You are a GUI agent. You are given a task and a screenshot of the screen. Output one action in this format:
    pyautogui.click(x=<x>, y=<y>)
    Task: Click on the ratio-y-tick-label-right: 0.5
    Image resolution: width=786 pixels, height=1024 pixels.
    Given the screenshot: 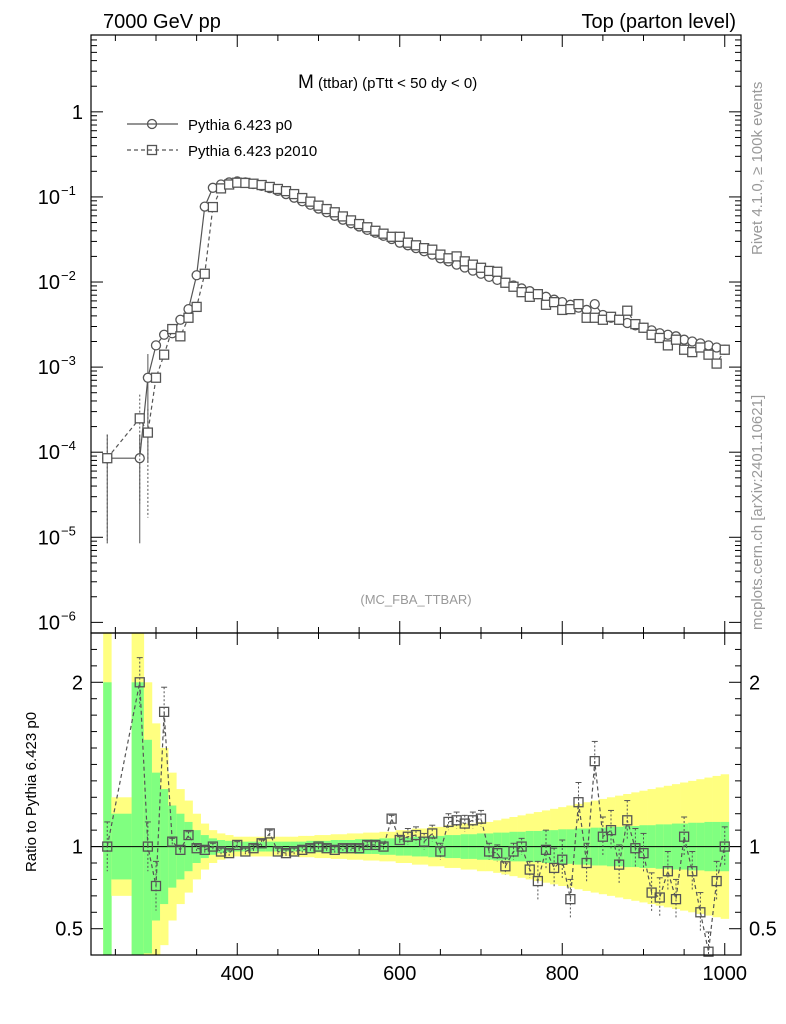 What is the action you would take?
    pyautogui.click(x=763, y=930)
    